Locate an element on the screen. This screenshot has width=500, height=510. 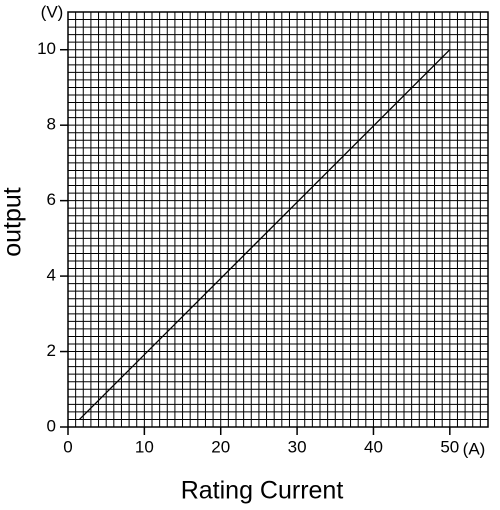
y-tick-label: 4 is located at coordinates (51, 275).